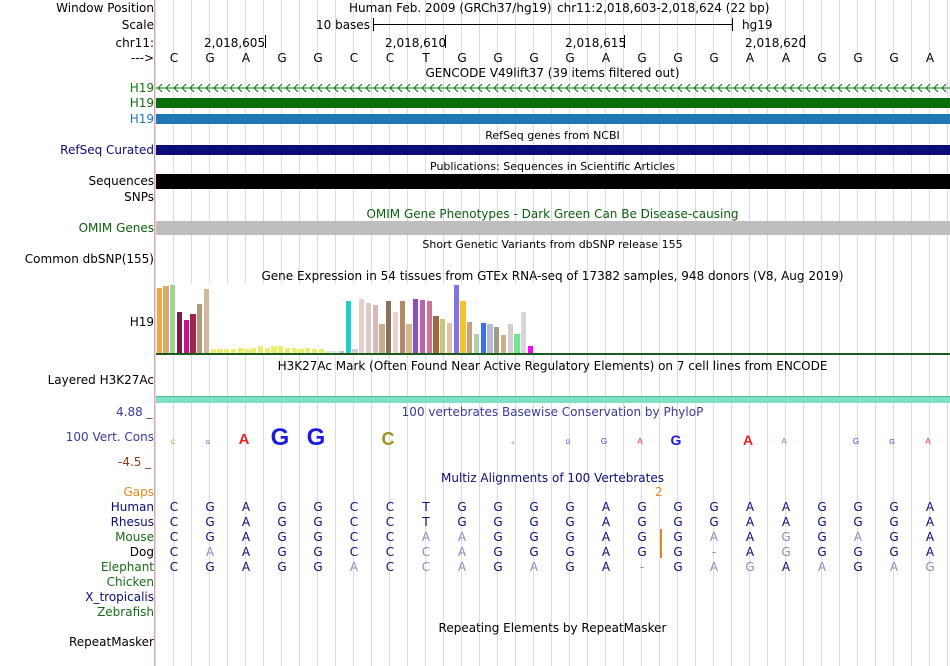 The image size is (950, 666). Describe the element at coordinates (89, 259) in the screenshot. I see `dbsnp-track-label: Common dbSNP(155)` at that location.